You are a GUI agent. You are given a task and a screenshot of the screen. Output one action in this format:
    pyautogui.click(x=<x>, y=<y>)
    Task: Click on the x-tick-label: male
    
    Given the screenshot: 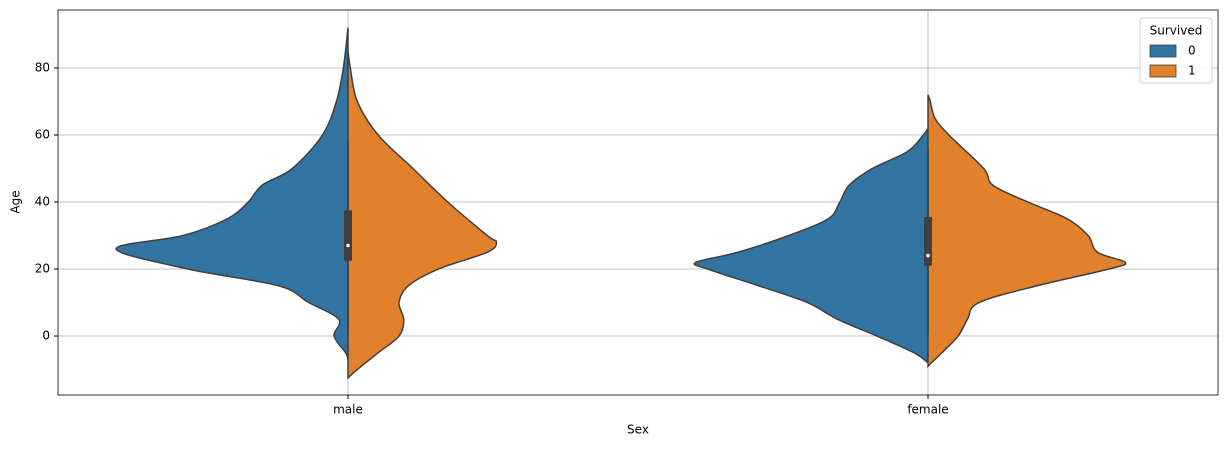 What is the action you would take?
    pyautogui.click(x=348, y=410)
    